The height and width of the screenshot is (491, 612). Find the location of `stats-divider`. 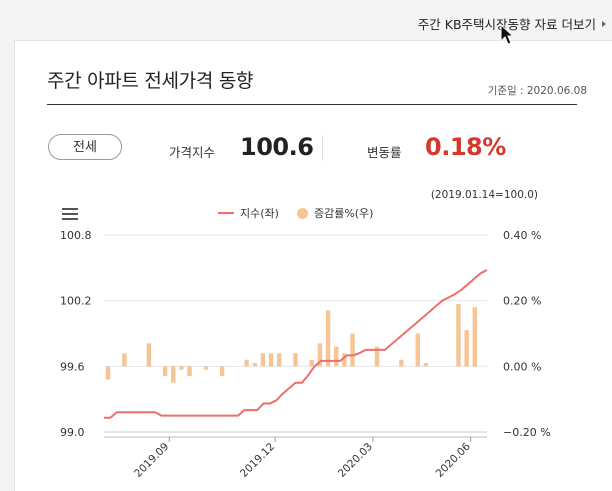

stats-divider is located at coordinates (322, 148).